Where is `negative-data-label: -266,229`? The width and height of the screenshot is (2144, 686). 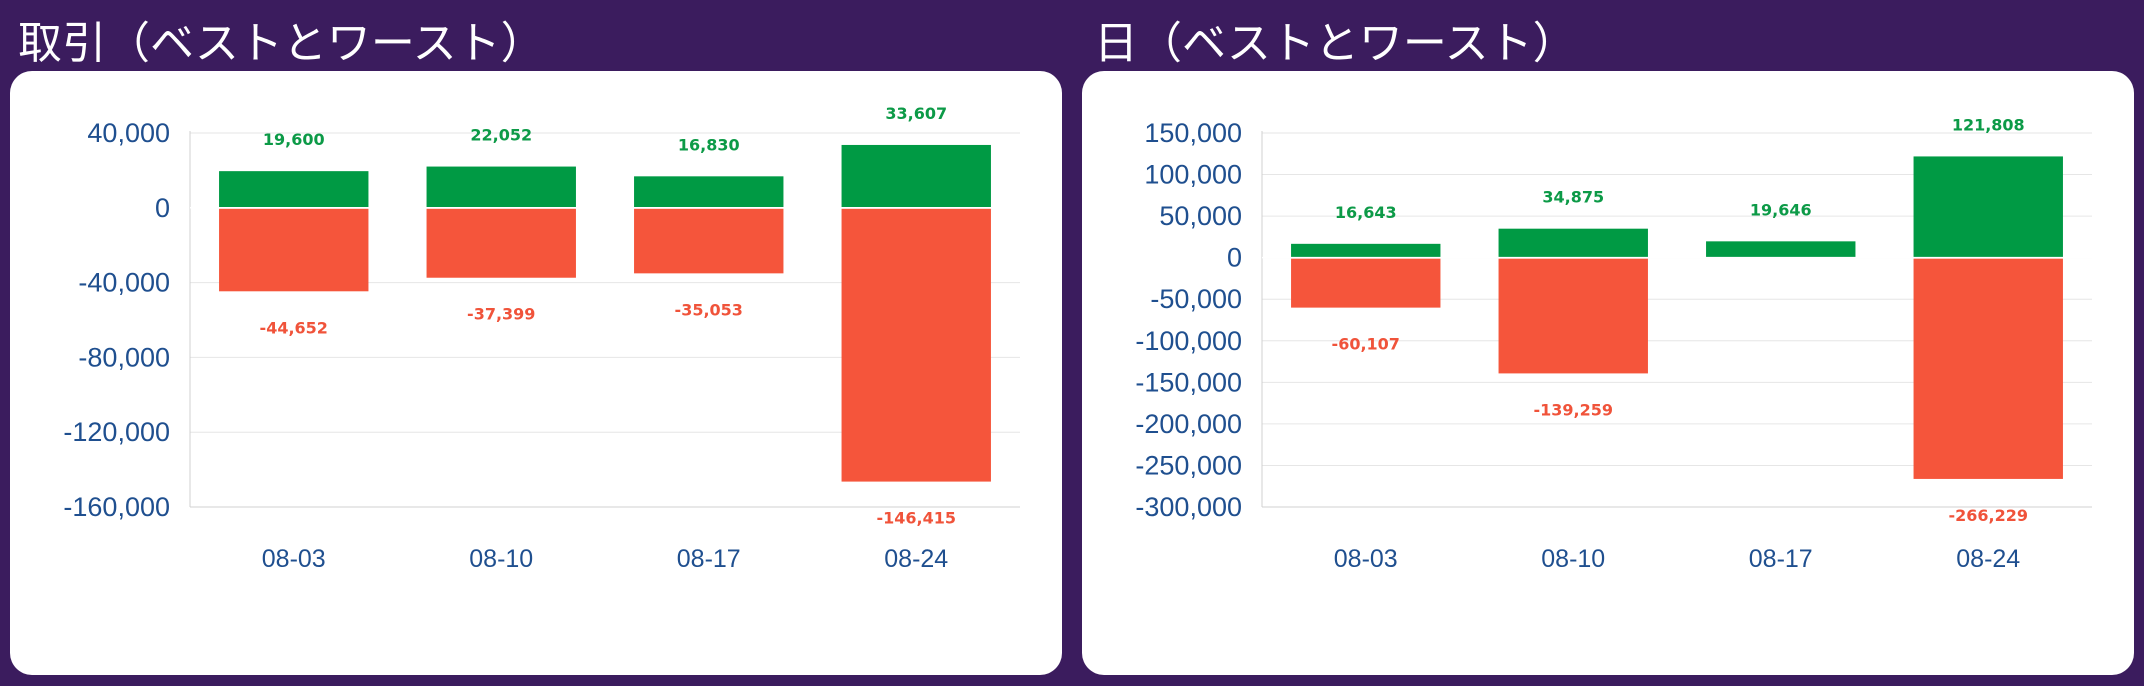 negative-data-label: -266,229 is located at coordinates (1988, 515).